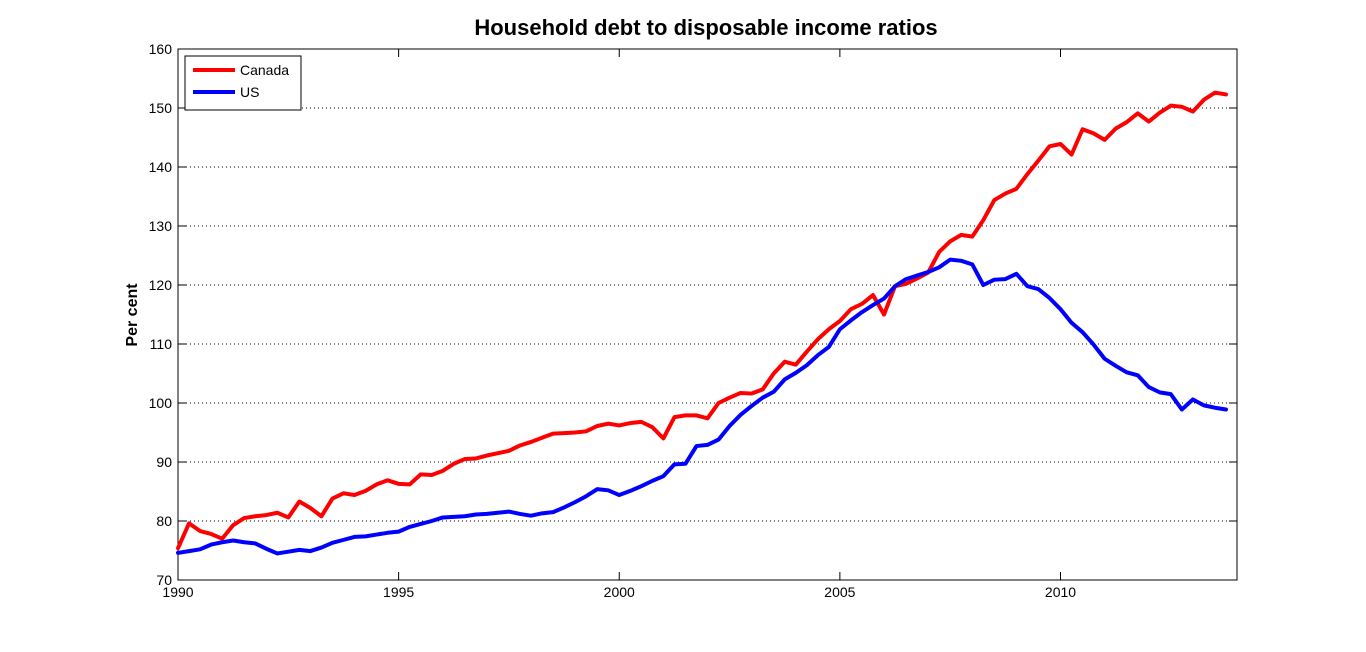 The height and width of the screenshot is (652, 1366). What do you see at coordinates (161, 226) in the screenshot?
I see `y-tick-label-130: 130` at bounding box center [161, 226].